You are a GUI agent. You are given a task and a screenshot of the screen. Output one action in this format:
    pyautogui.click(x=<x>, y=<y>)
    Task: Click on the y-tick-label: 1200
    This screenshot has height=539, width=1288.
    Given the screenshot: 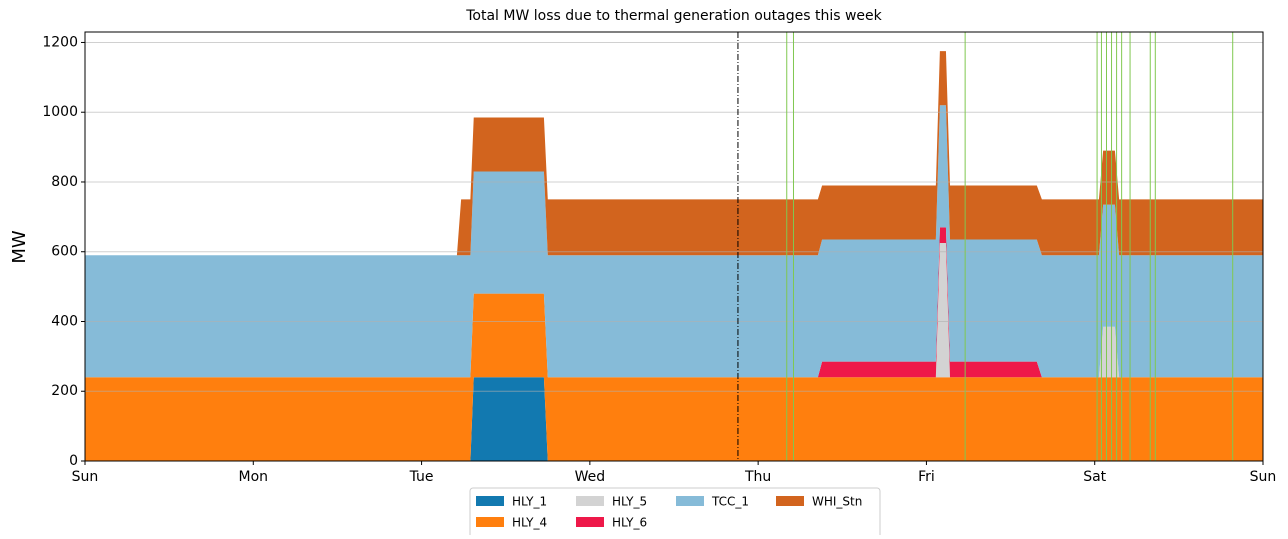 What is the action you would take?
    pyautogui.click(x=60, y=42)
    